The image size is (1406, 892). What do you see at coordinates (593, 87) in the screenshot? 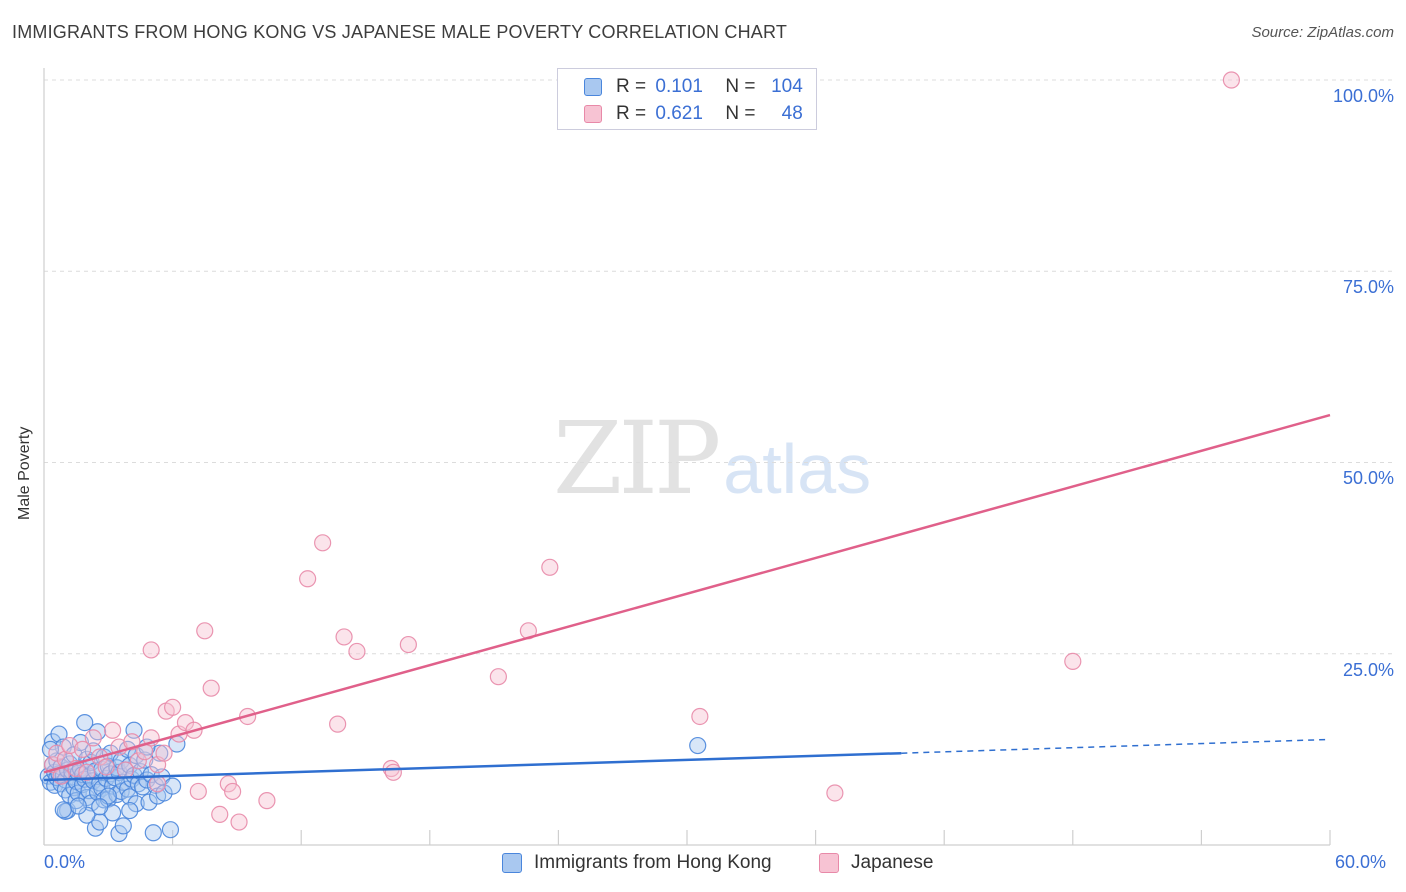
I see `hong-kong-swatch` at bounding box center [593, 87].